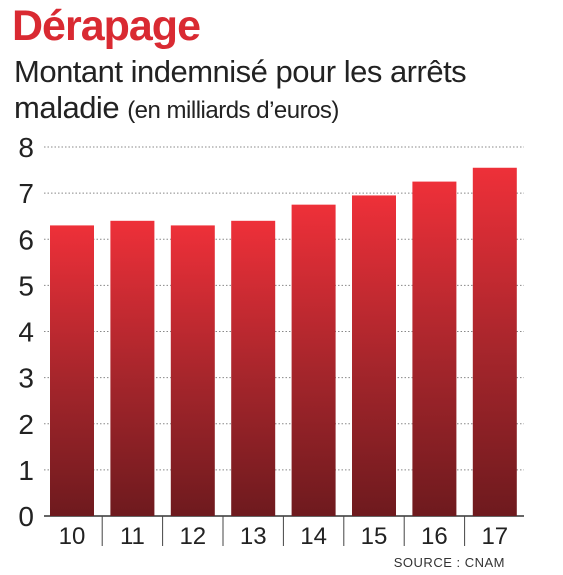  I want to click on x-tick-label: 15, so click(374, 536).